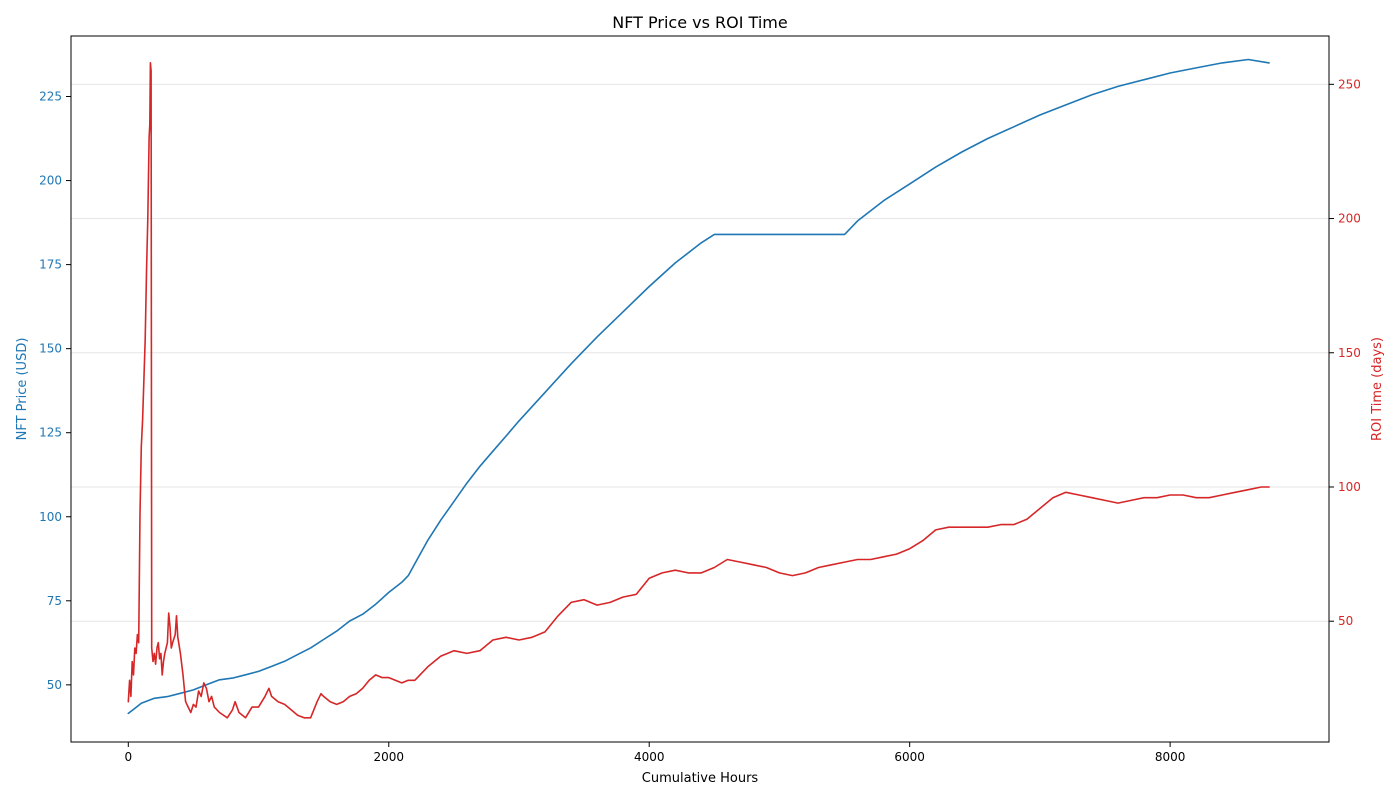 The image size is (1400, 800). I want to click on right-tick-label: 50, so click(1345, 621).